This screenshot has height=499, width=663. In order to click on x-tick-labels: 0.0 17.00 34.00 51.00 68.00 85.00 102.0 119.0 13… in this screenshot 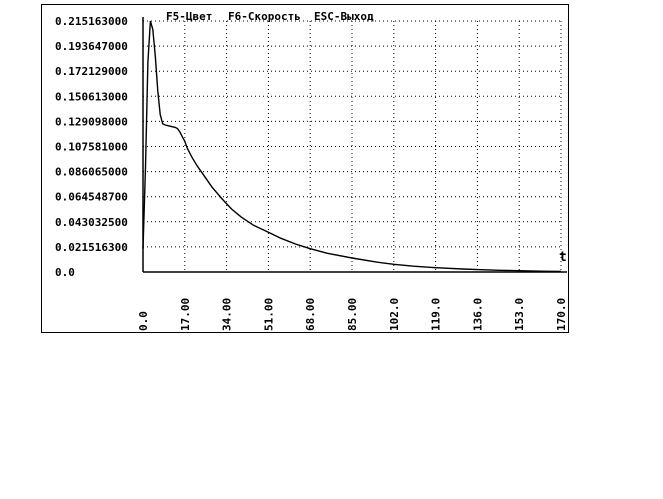, I will do `click(352, 314)`.